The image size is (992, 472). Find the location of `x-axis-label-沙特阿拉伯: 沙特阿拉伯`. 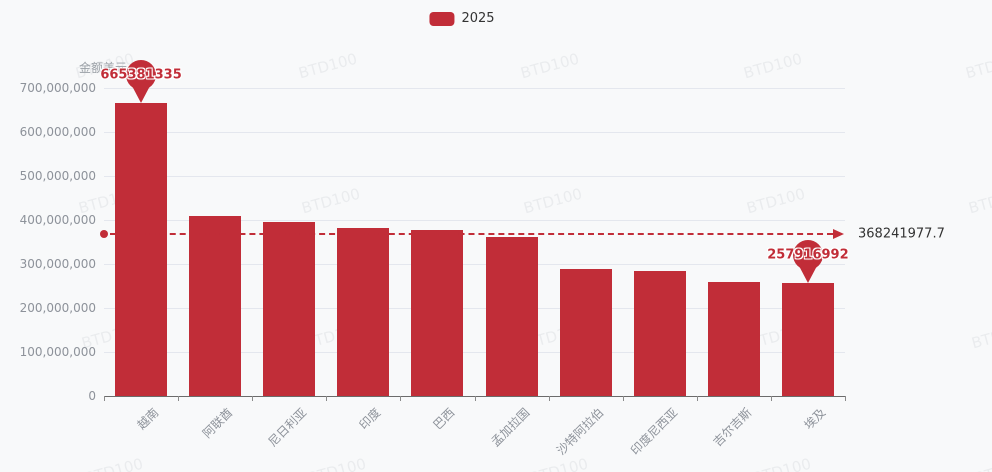

x-axis-label-沙特阿拉伯: 沙特阿拉伯 is located at coordinates (579, 431).